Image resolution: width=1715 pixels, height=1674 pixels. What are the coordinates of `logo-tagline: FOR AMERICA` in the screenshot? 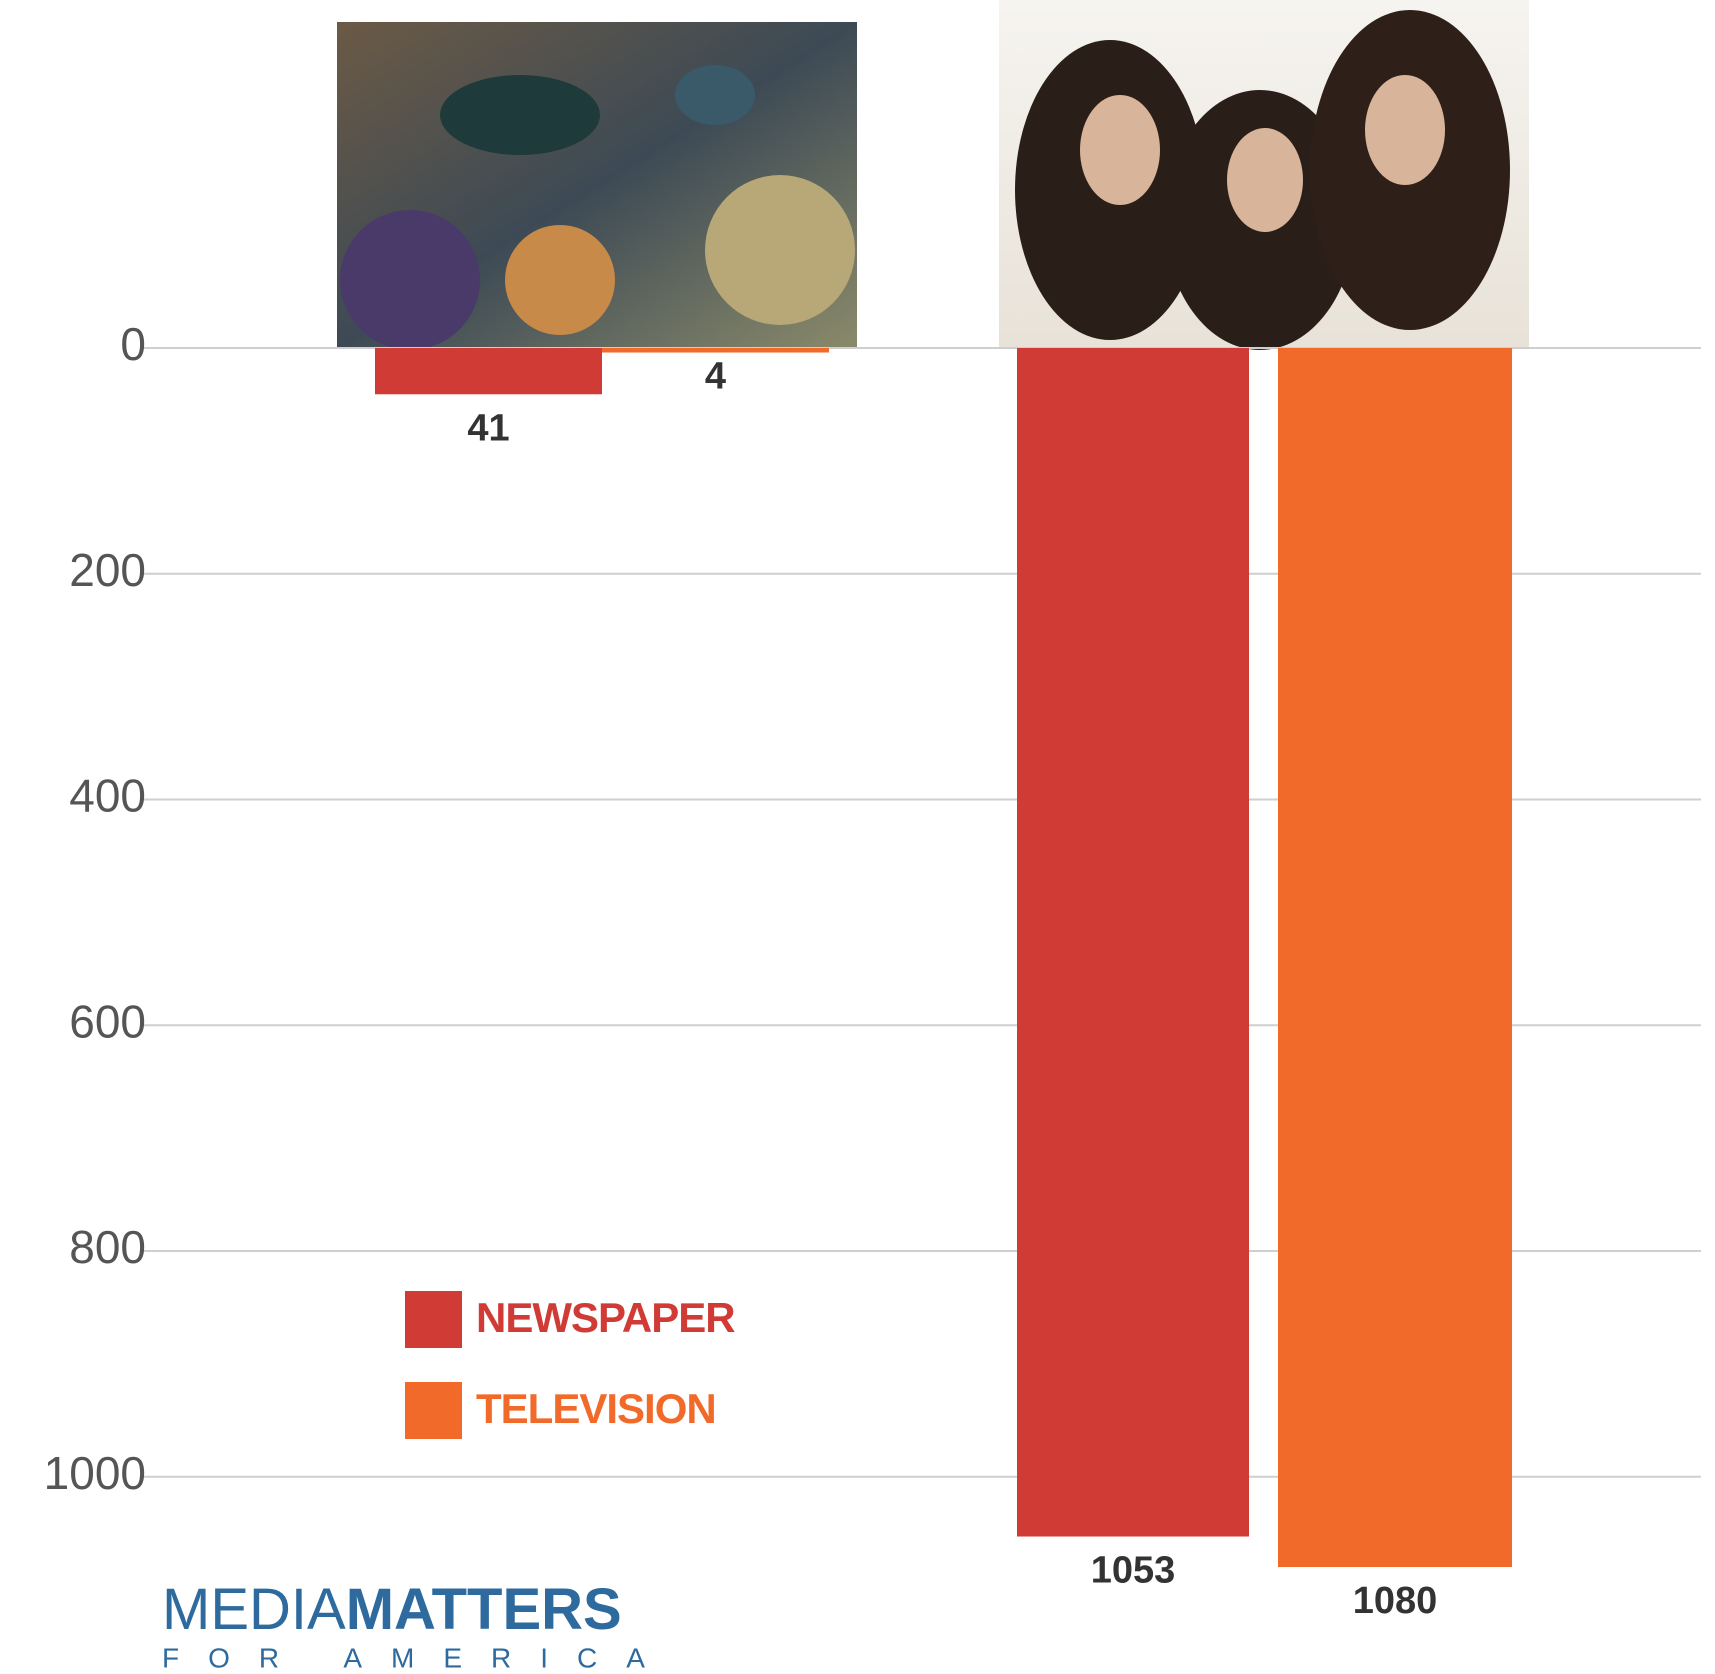 It's located at (418, 1657).